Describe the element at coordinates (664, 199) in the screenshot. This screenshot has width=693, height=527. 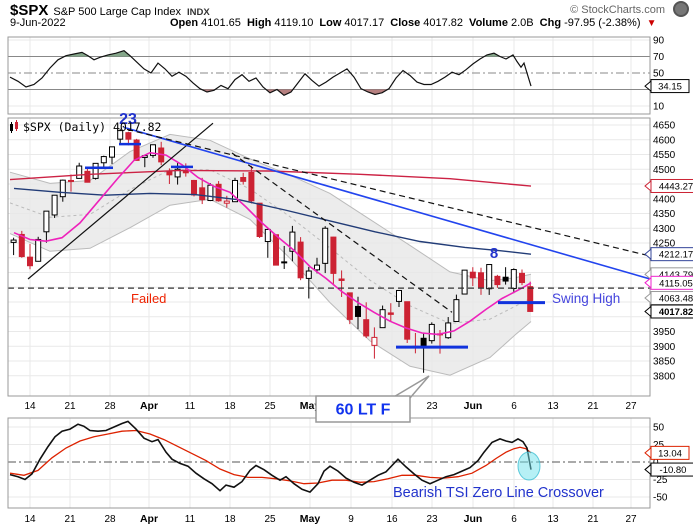
I see `price-label: 4400` at that location.